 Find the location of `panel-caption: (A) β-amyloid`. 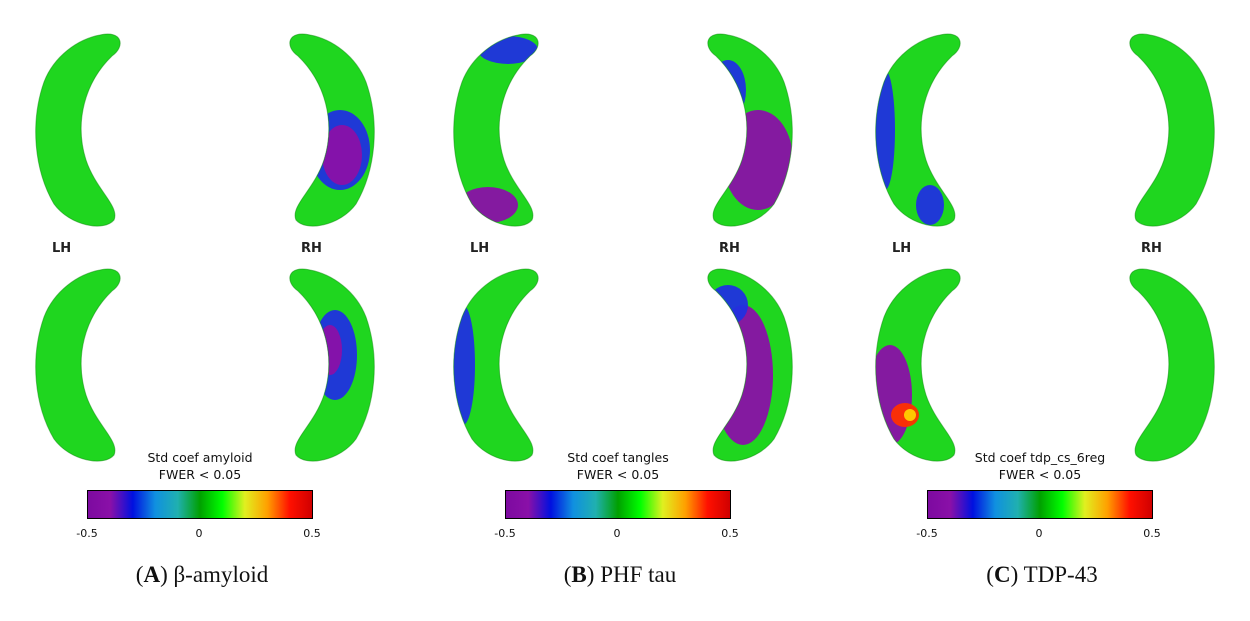

panel-caption: (A) β-amyloid is located at coordinates (202, 574).